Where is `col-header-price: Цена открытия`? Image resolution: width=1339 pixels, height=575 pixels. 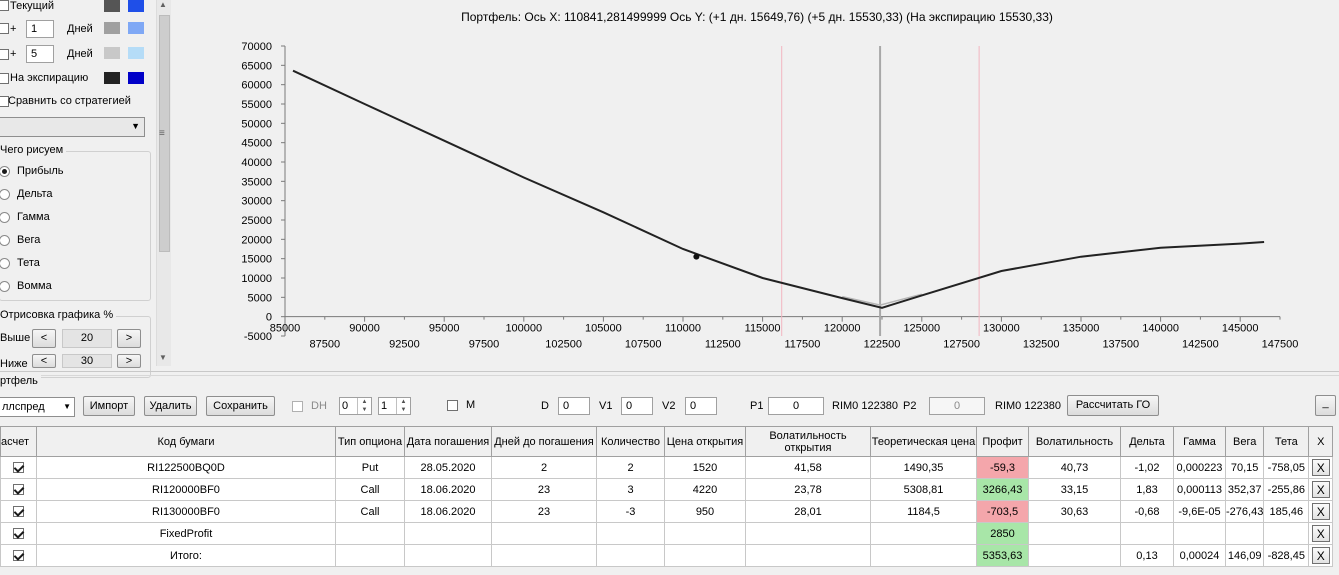
col-header-price: Цена открытия is located at coordinates (705, 441).